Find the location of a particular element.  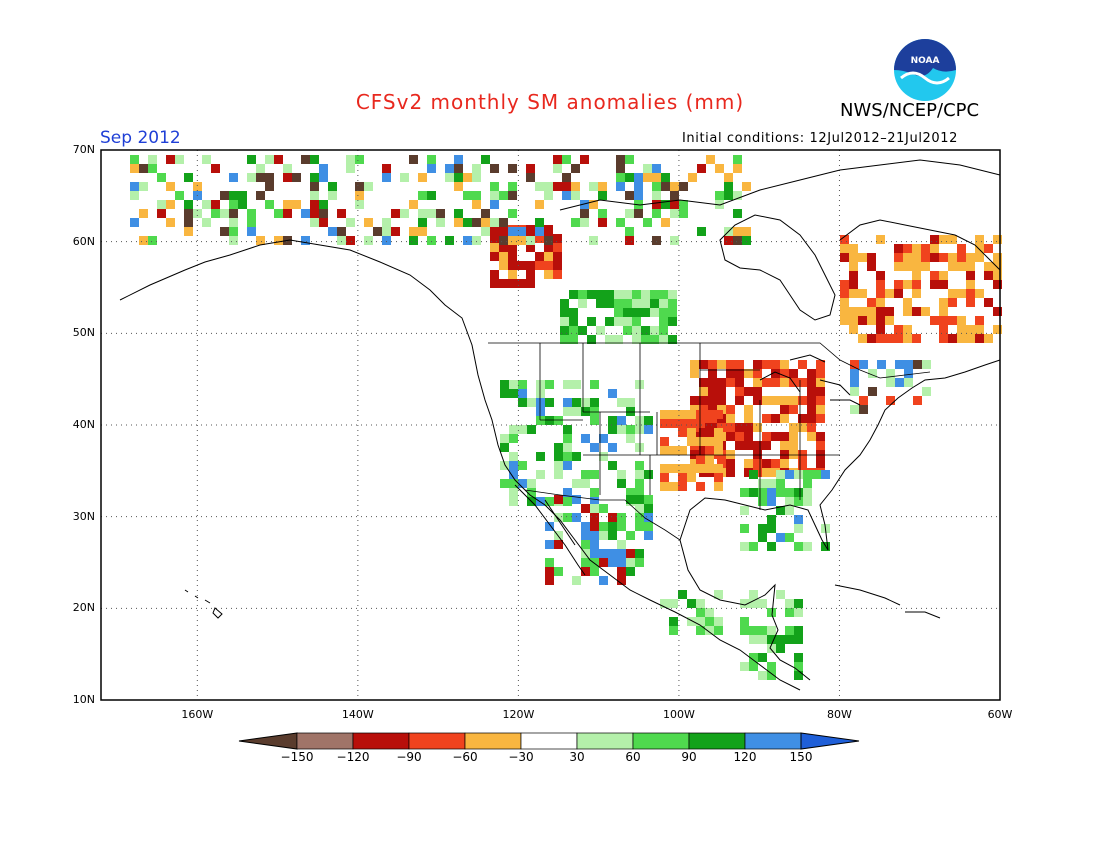

colorbar is located at coordinates (549, 741).